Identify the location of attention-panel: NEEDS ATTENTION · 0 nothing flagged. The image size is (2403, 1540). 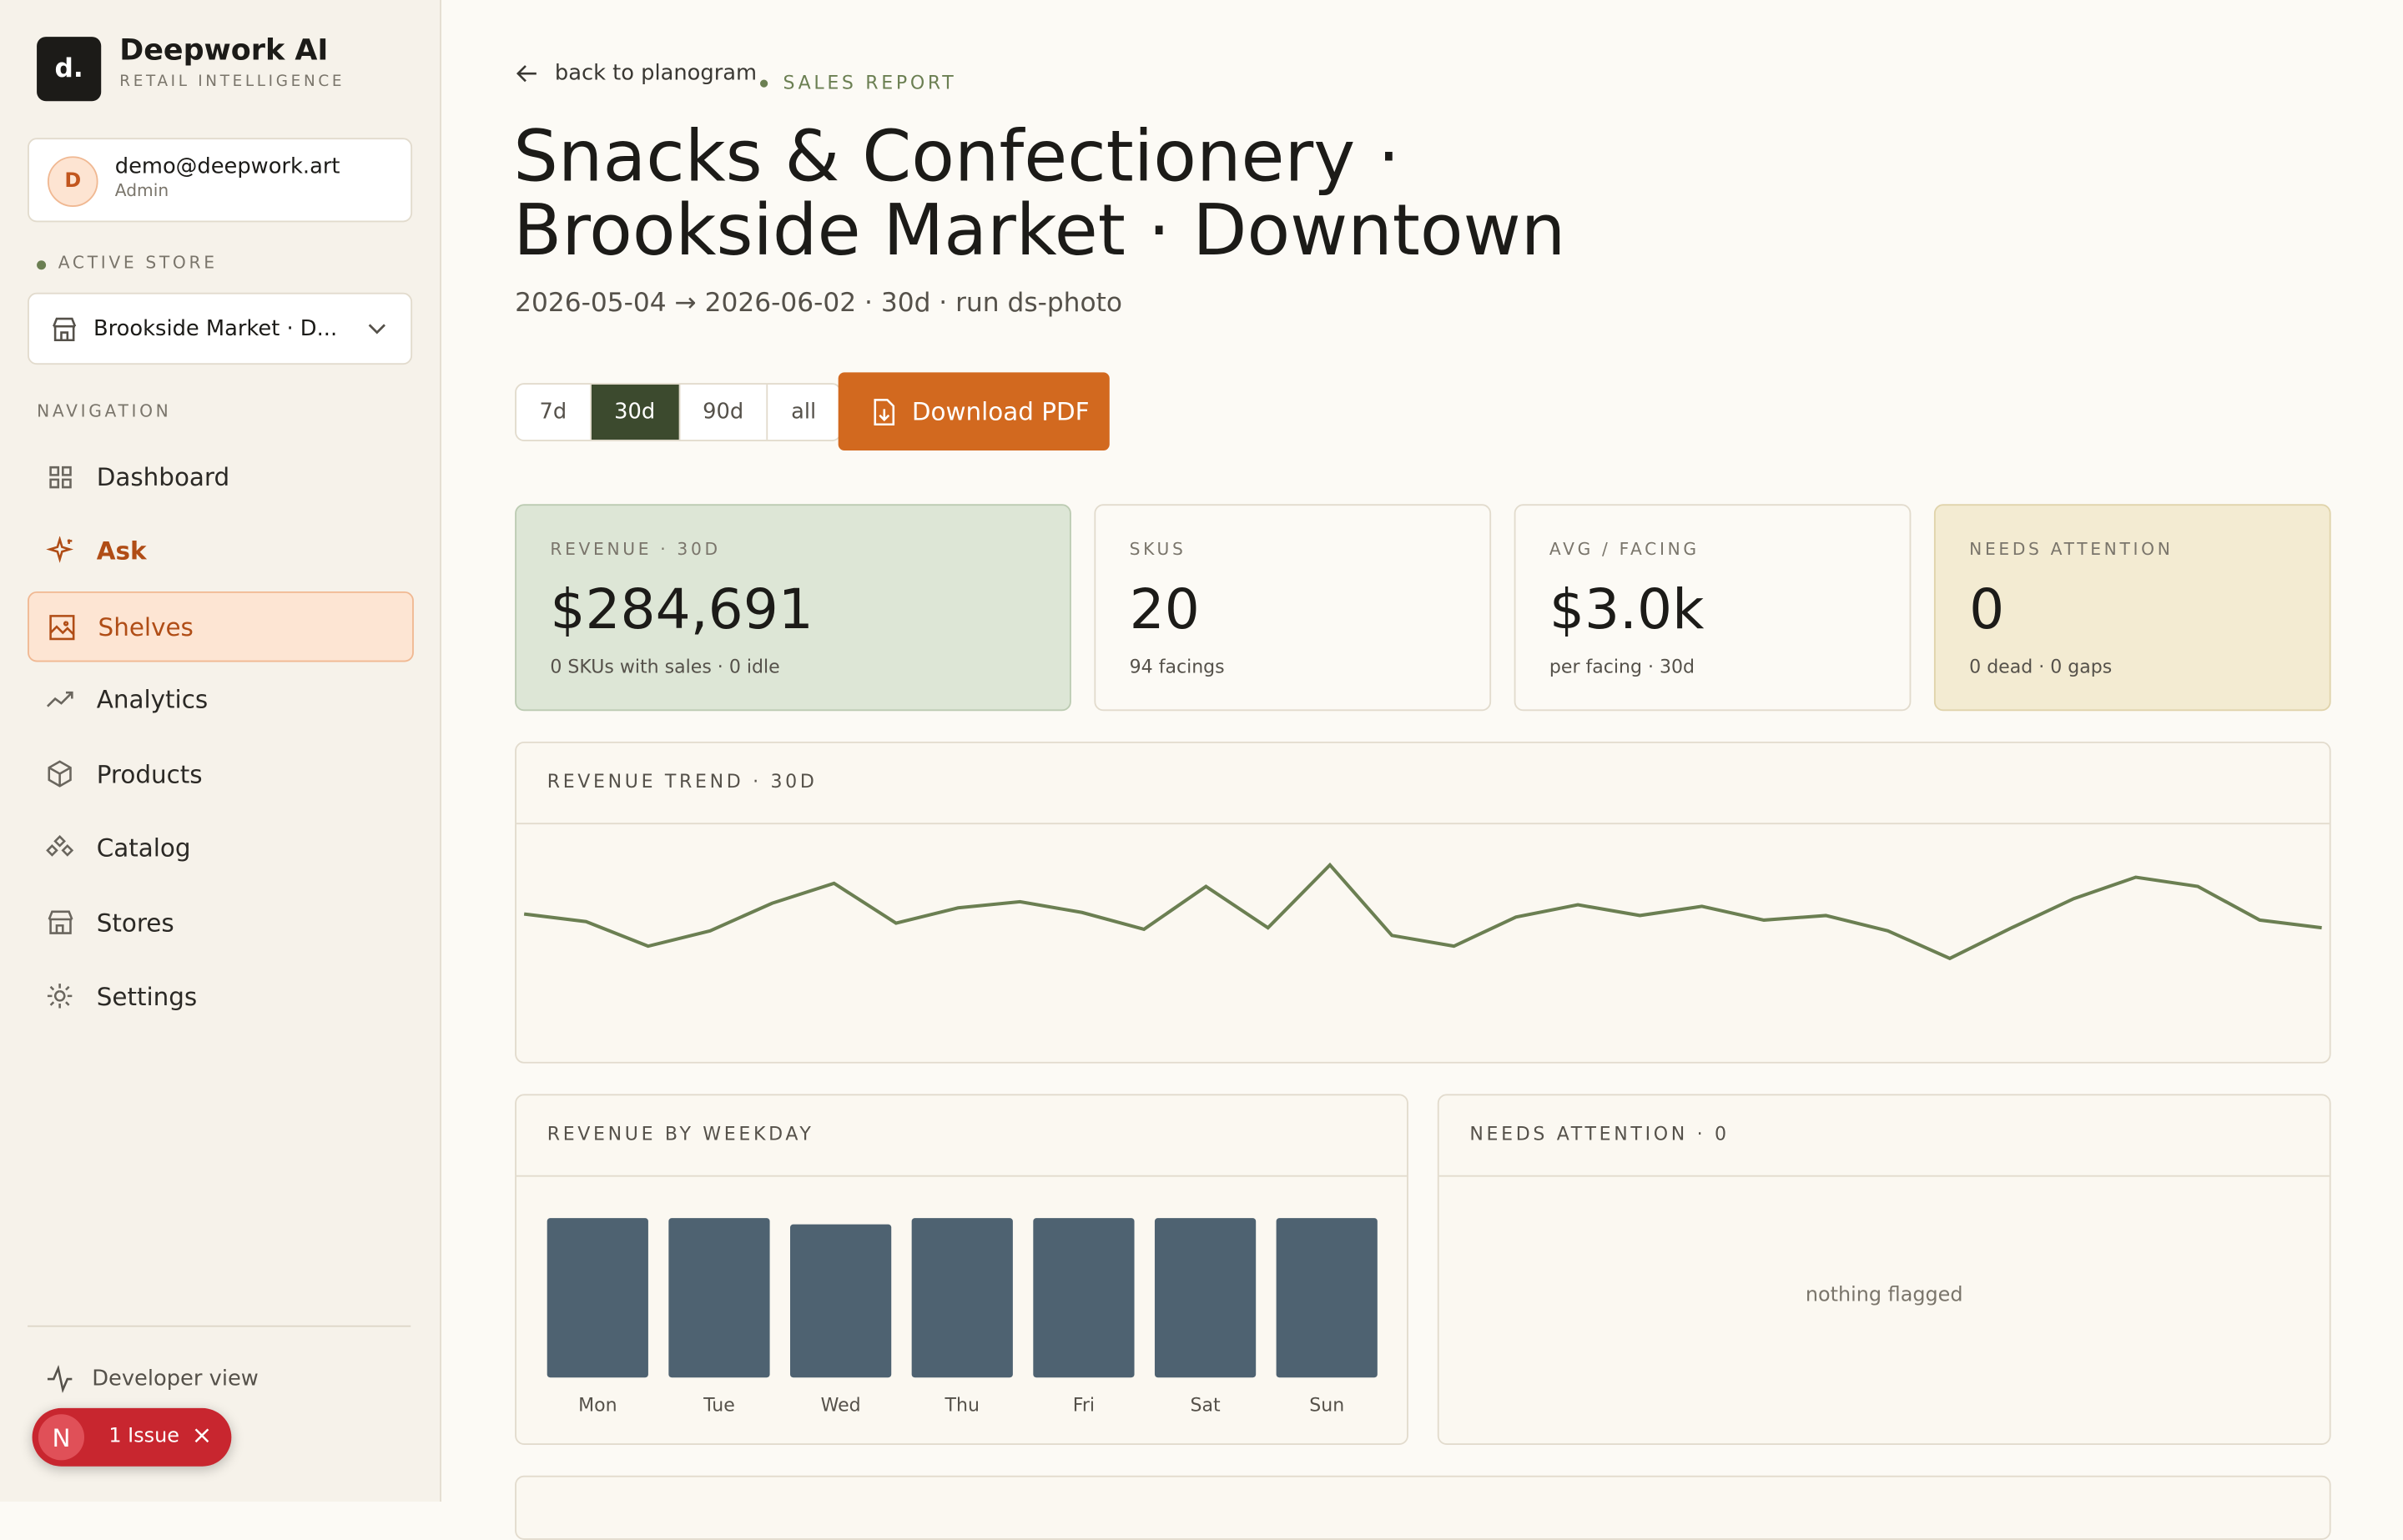
(1884, 1270).